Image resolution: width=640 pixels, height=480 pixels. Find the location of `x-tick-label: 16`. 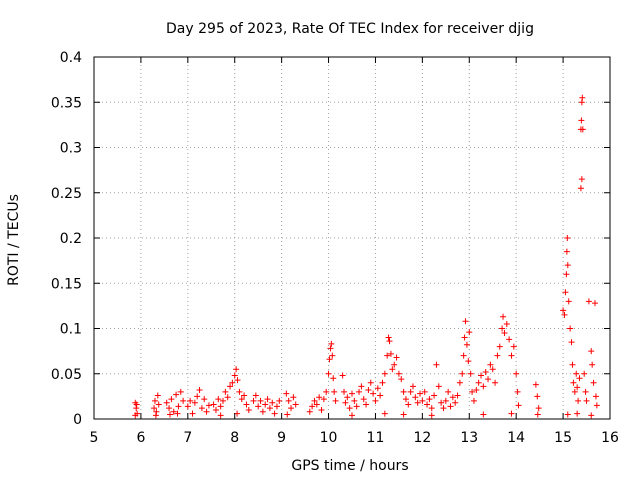

x-tick-label: 16 is located at coordinates (610, 438).